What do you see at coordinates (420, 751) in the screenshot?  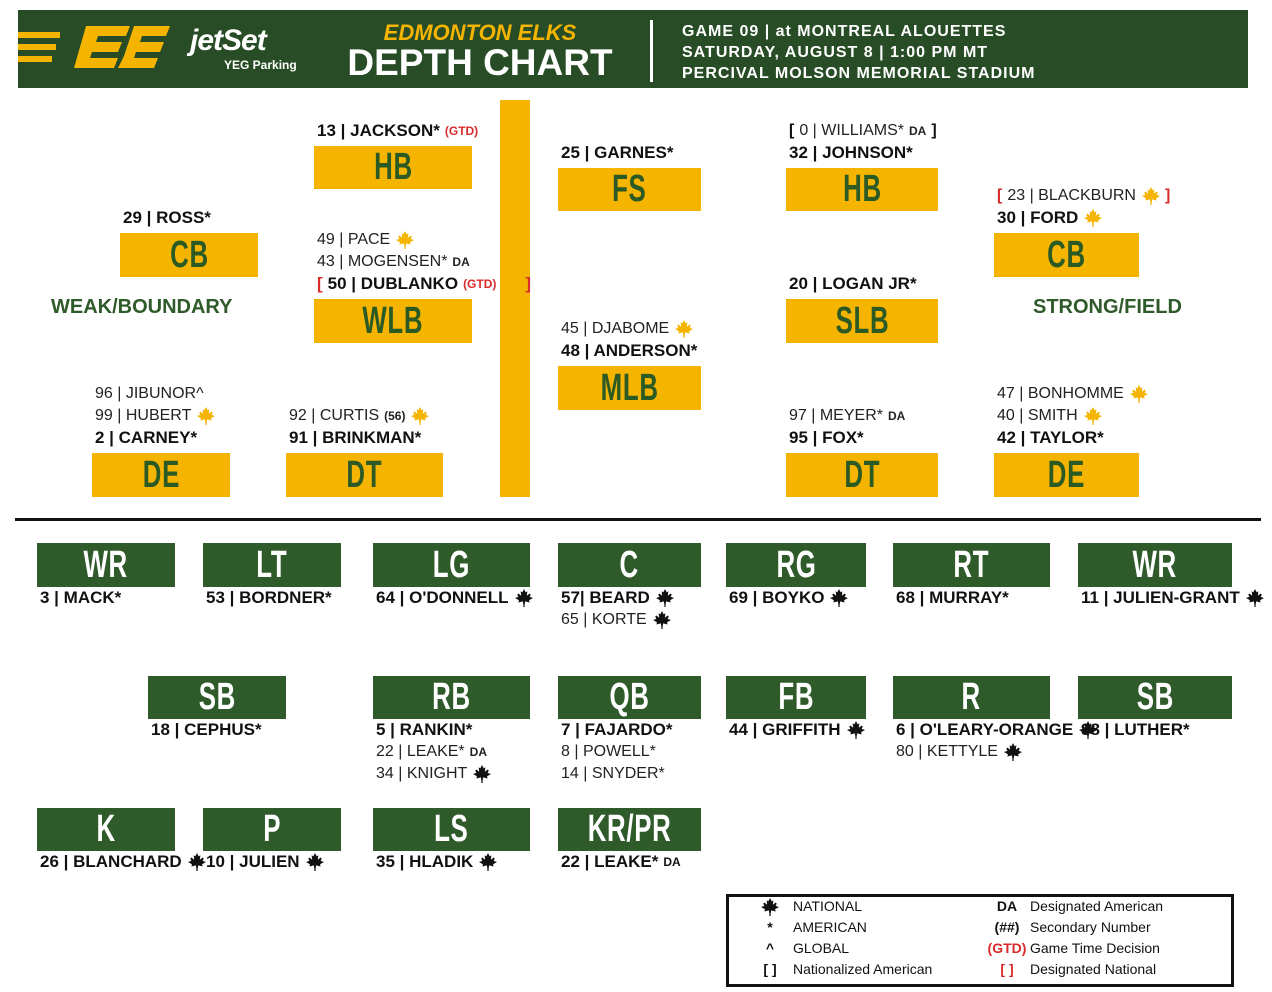 I see `player-name: 22 | LEAKE*` at bounding box center [420, 751].